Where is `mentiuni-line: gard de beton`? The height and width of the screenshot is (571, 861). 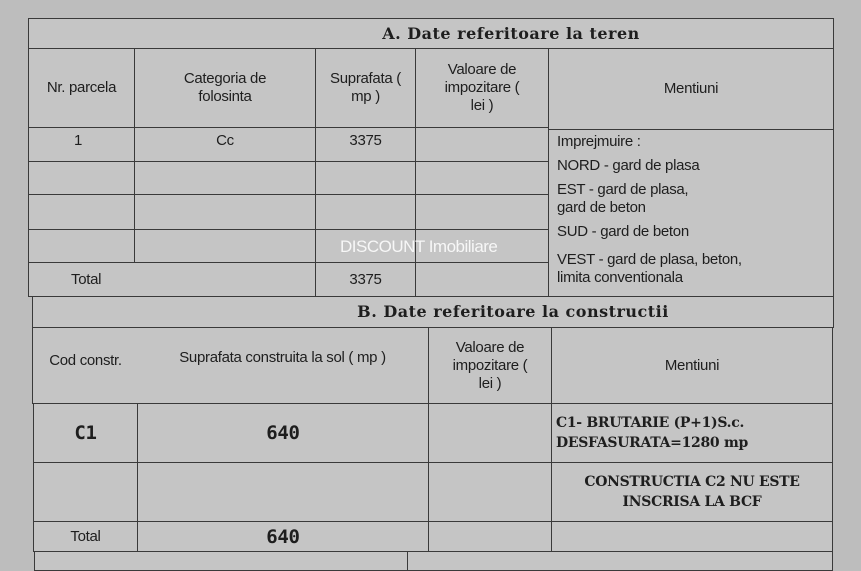
mentiuni-line: gard de beton is located at coordinates (601, 207).